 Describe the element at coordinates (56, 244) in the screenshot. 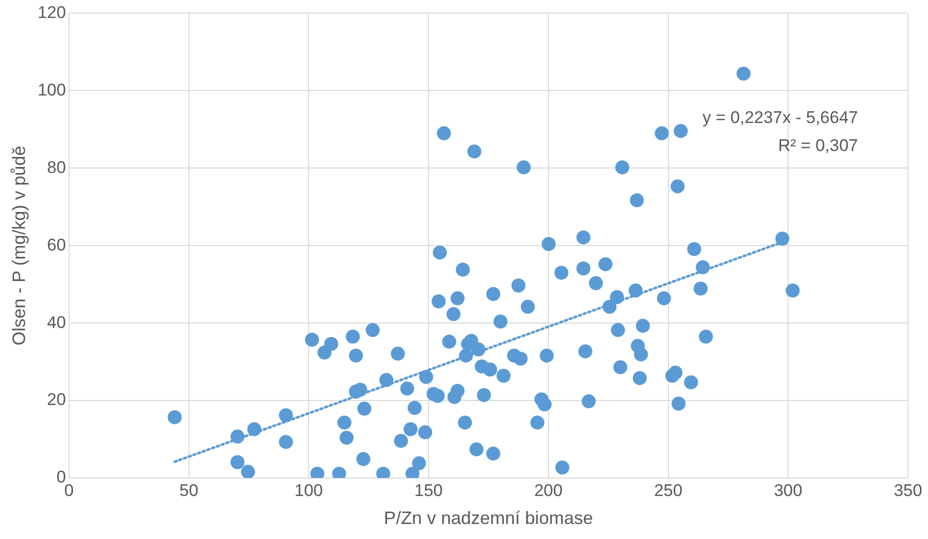

I see `y-tick-label: 60` at that location.